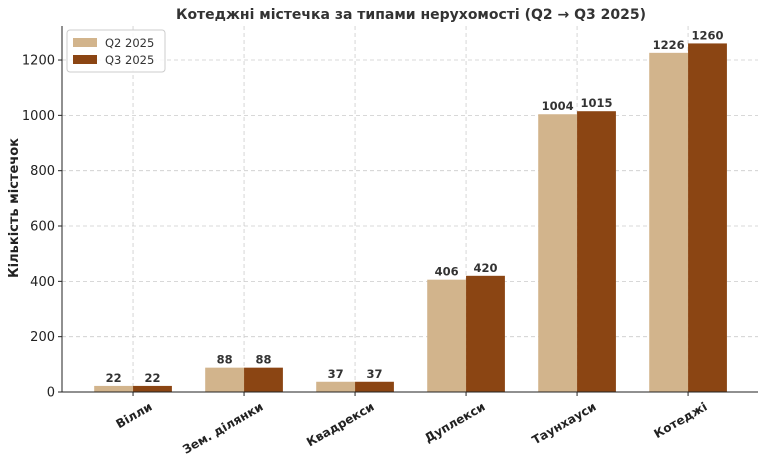  I want to click on x-tick-label: Дуплекси, so click(454, 422).